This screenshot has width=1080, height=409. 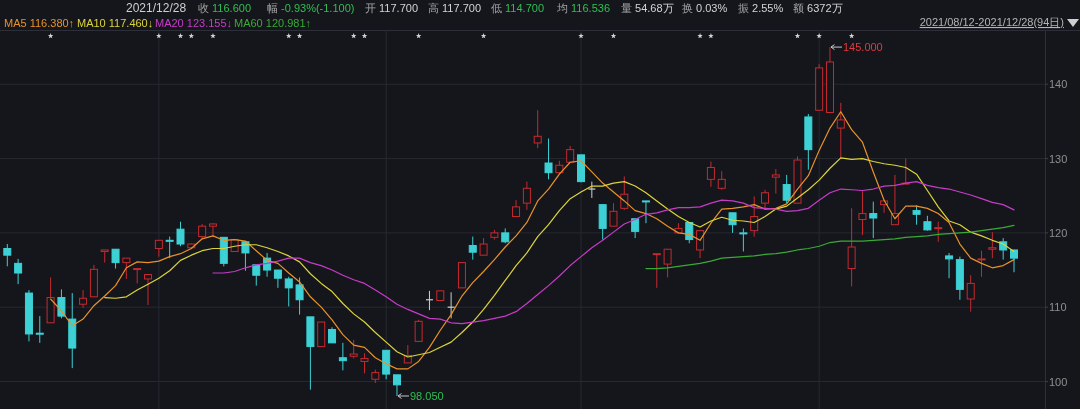 What do you see at coordinates (1058, 381) in the screenshot?
I see `y-tick-label: 100` at bounding box center [1058, 381].